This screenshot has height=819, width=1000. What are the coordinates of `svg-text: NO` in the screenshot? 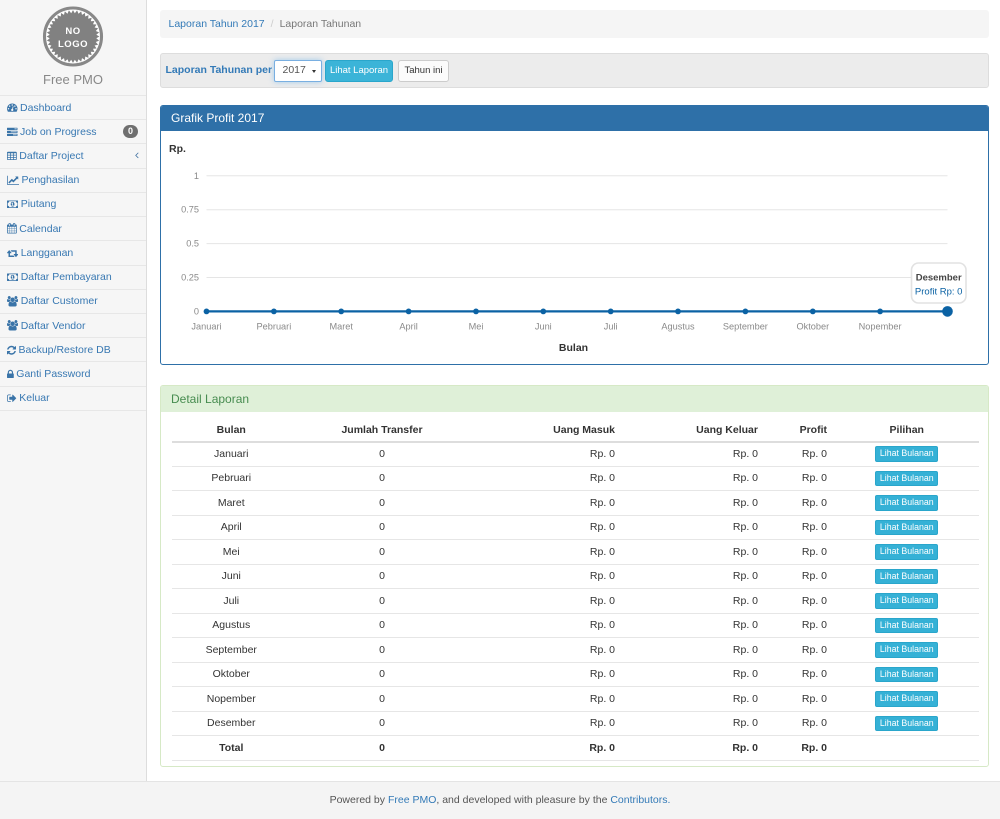 It's located at (72, 31).